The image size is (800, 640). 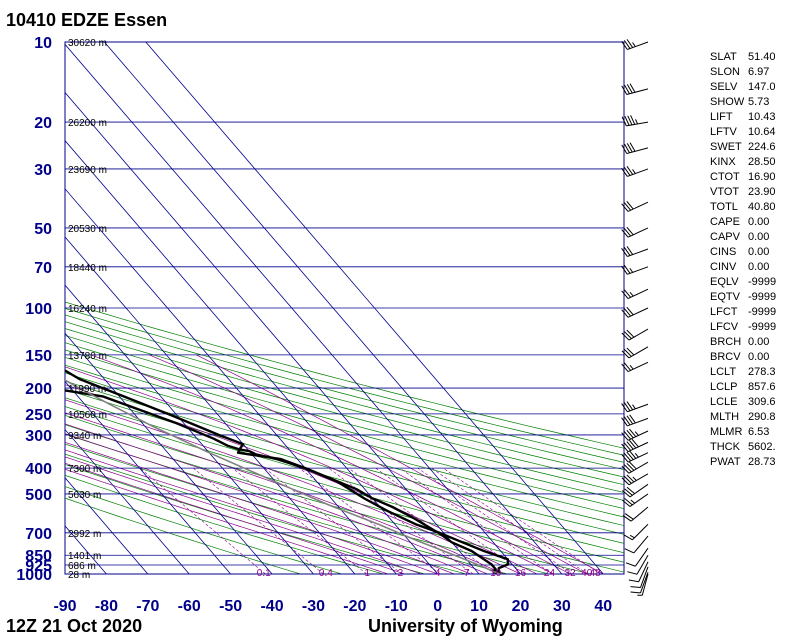 I want to click on dry-adiabat, so click(x=203, y=530).